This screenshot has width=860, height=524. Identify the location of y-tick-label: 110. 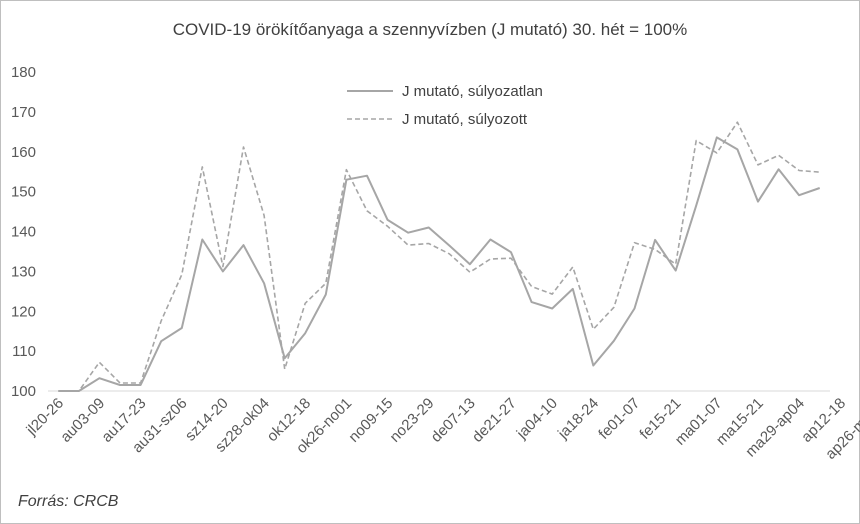
(24, 351).